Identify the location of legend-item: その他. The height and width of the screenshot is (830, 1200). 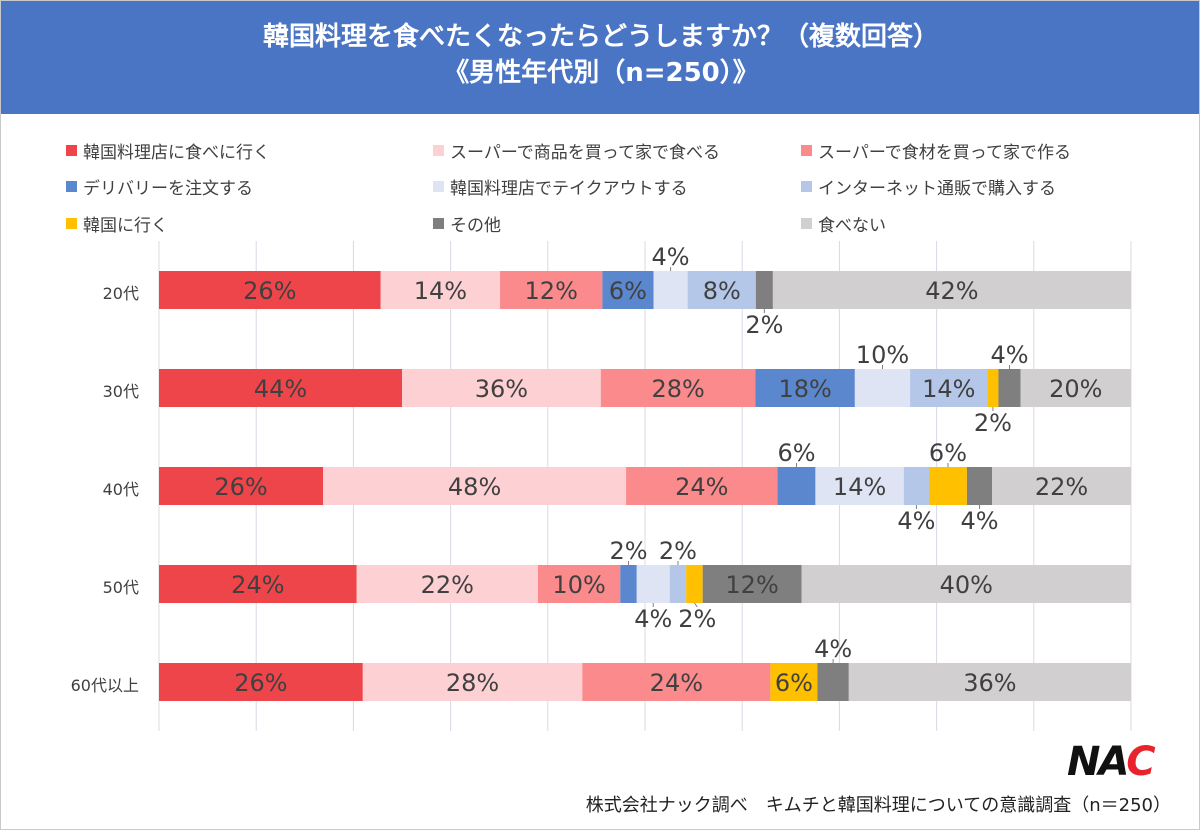
(467, 223).